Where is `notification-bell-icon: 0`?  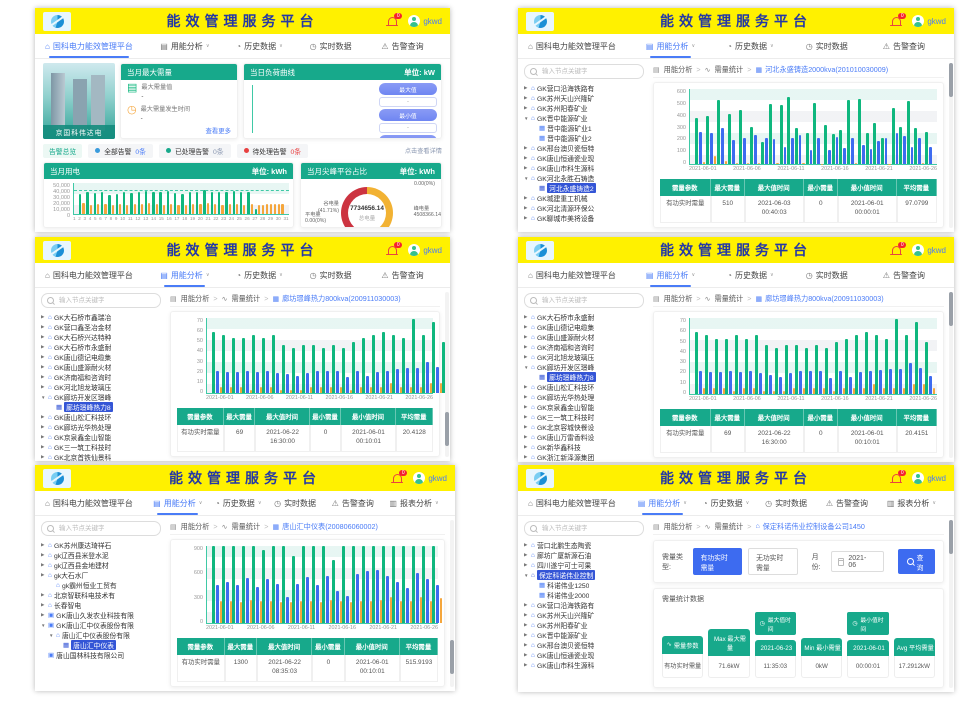 notification-bell-icon: 0 is located at coordinates (898, 19).